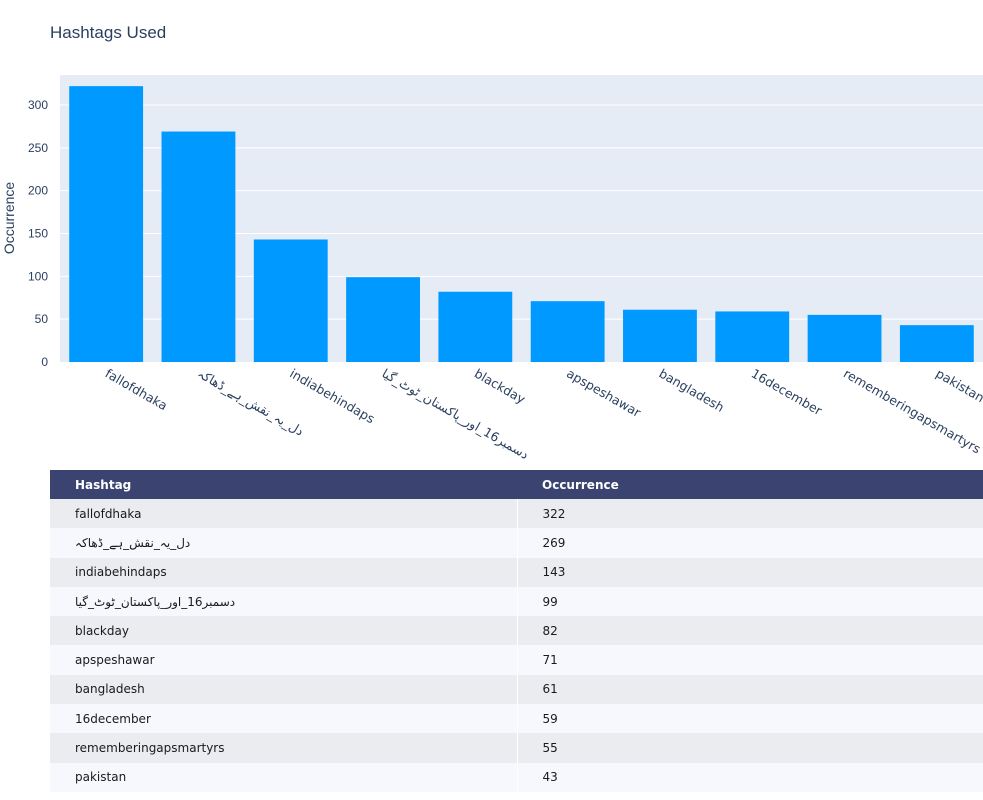 The image size is (983, 800). I want to click on occurrence-cell: 59, so click(750, 719).